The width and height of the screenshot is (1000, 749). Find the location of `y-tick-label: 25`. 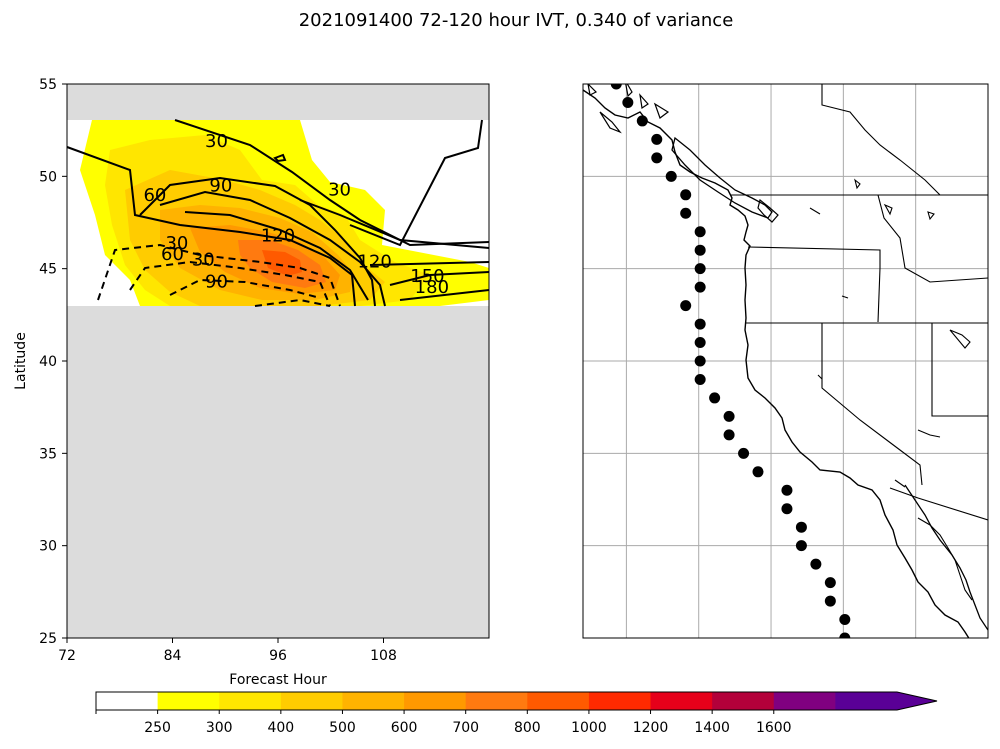

y-tick-label: 25 is located at coordinates (48, 639).